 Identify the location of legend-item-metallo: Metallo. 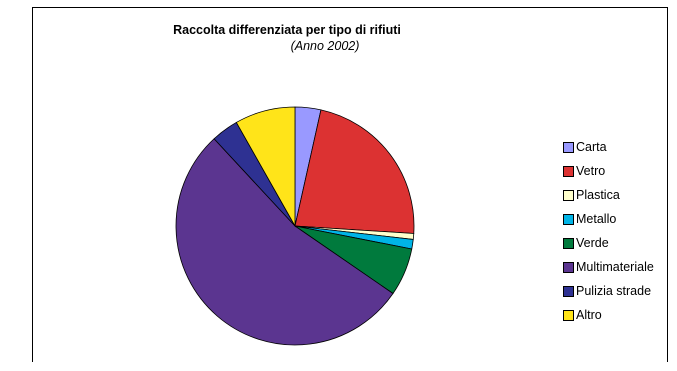
(608, 219).